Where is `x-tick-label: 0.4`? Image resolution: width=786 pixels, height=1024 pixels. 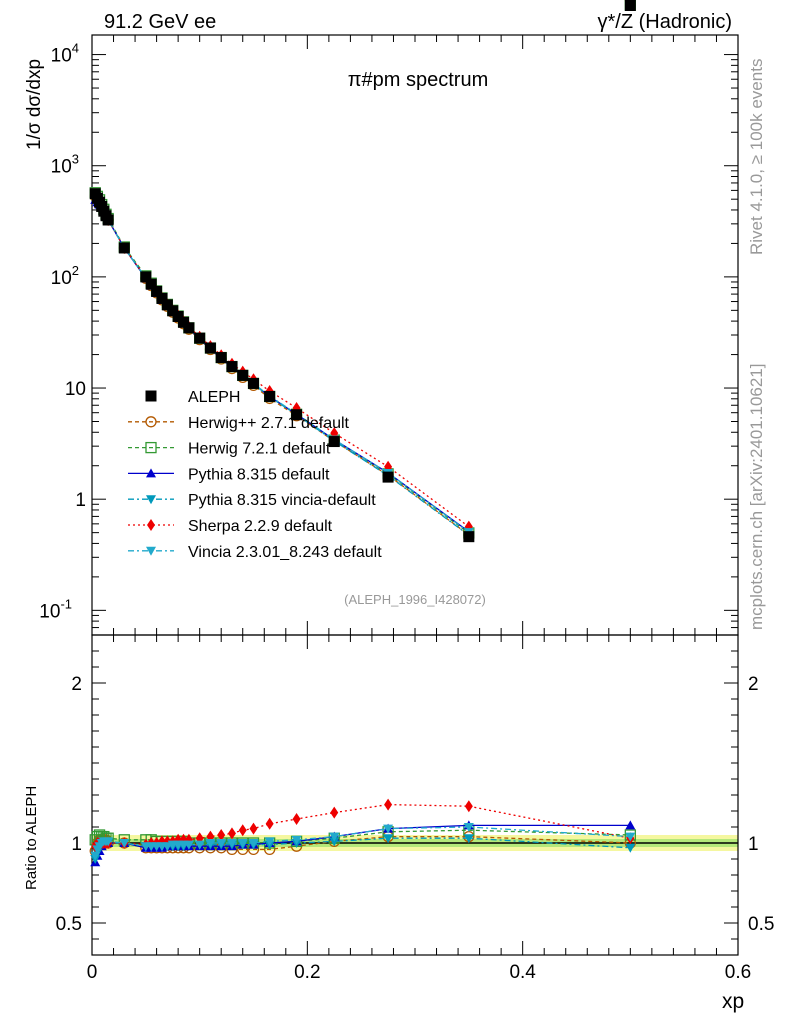
x-tick-label: 0.4 is located at coordinates (522, 972).